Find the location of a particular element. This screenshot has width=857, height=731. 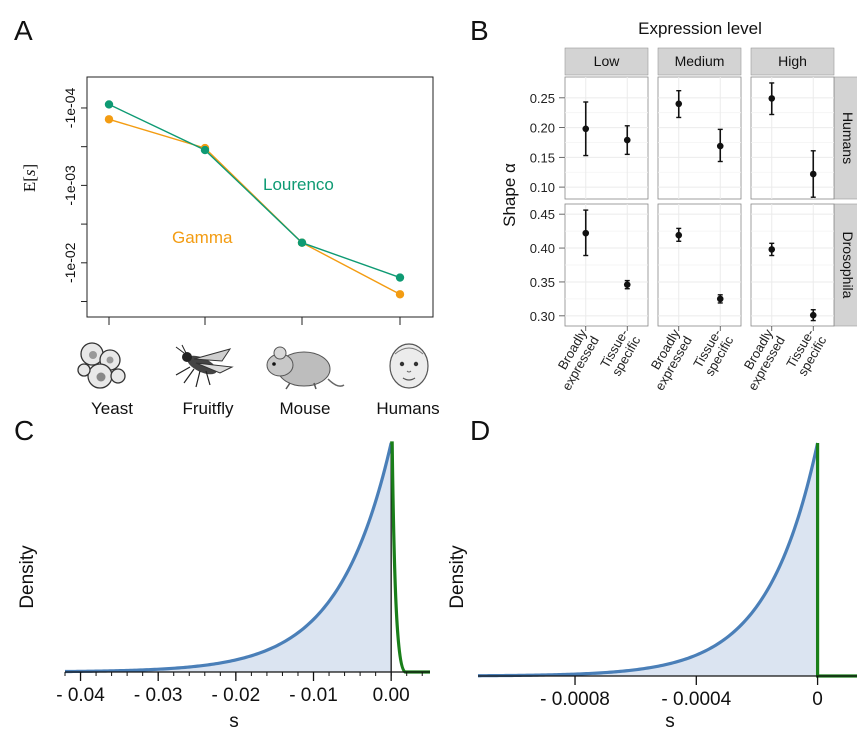

panel-a-x-tick-label: Fruitfly is located at coordinates (209, 408).